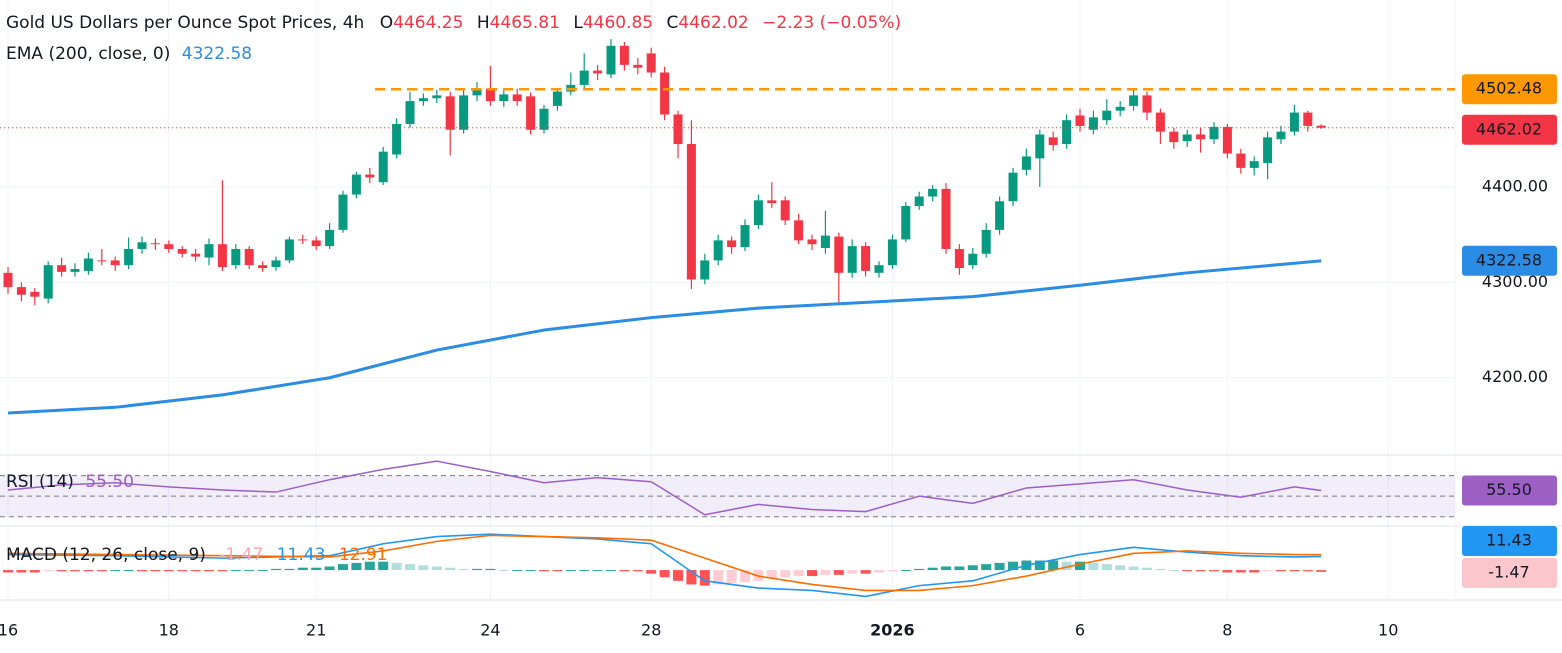  What do you see at coordinates (664, 488) in the screenshot?
I see `rsi-line` at bounding box center [664, 488].